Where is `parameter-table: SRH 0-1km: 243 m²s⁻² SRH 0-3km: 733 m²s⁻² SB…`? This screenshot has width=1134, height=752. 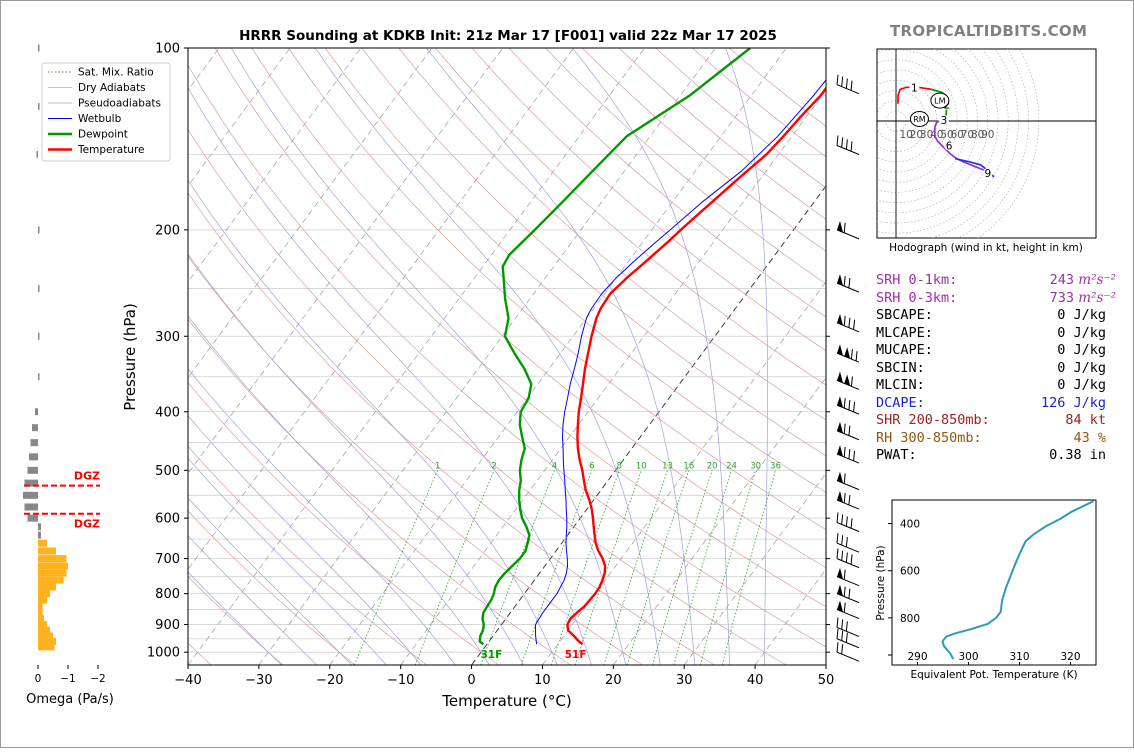
parameter-table: SRH 0-1km: 243 m²s⁻² SRH 0-3km: 733 m²s⁻² SB… is located at coordinates (1001, 368).